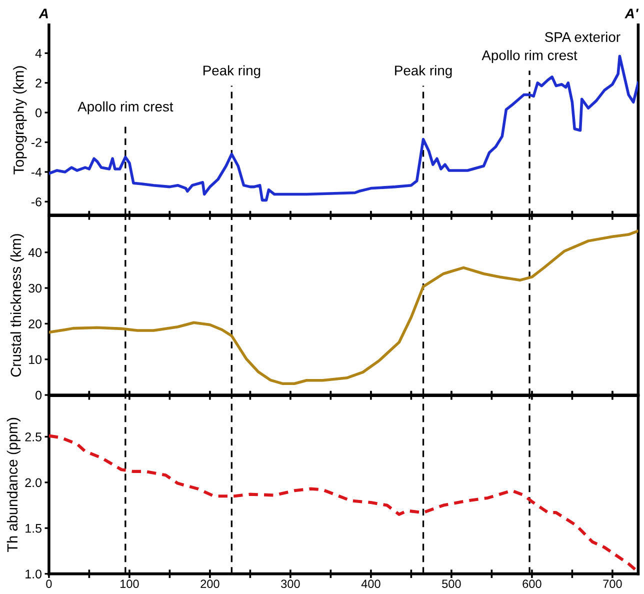 The height and width of the screenshot is (594, 644). I want to click on x-tick-label: 0, so click(49, 584).